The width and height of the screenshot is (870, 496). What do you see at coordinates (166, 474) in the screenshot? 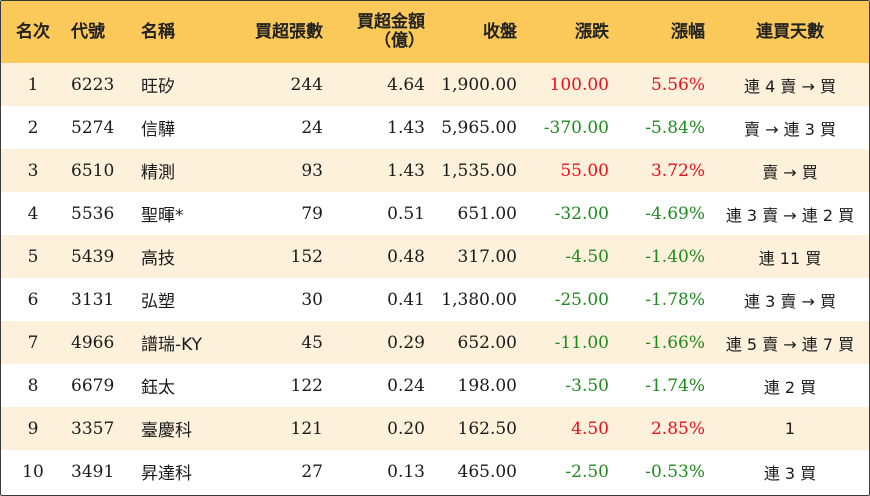
I see `cell-name: 昇達科` at bounding box center [166, 474].